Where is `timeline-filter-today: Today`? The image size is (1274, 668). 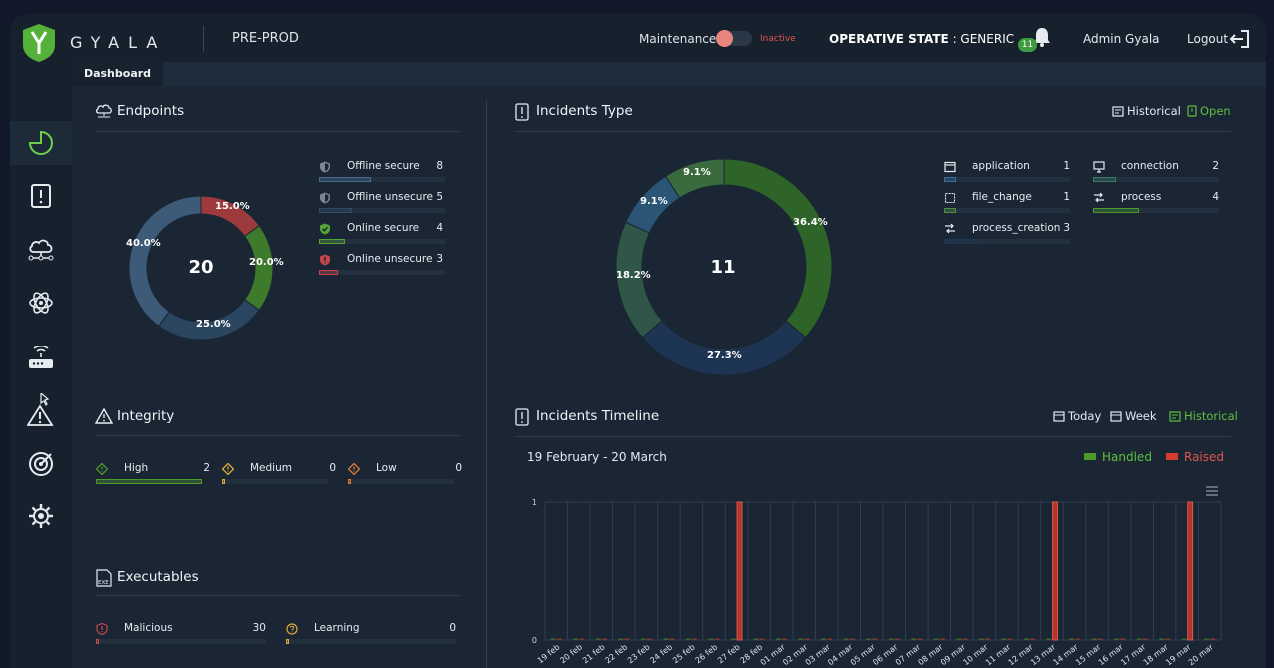 timeline-filter-today: Today is located at coordinates (1077, 416).